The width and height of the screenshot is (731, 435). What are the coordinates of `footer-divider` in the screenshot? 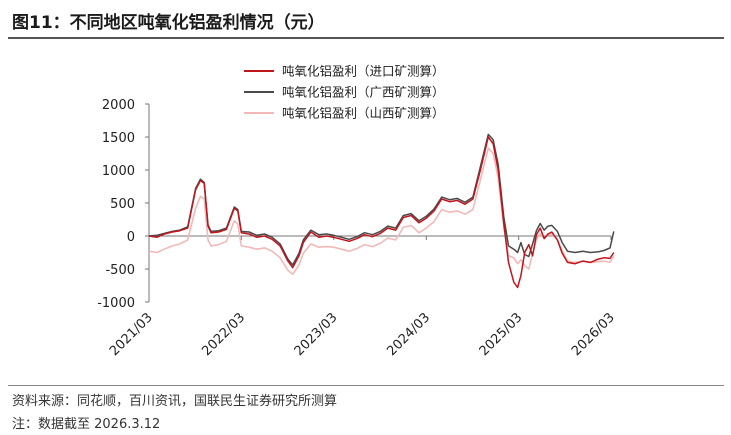 It's located at (366, 385).